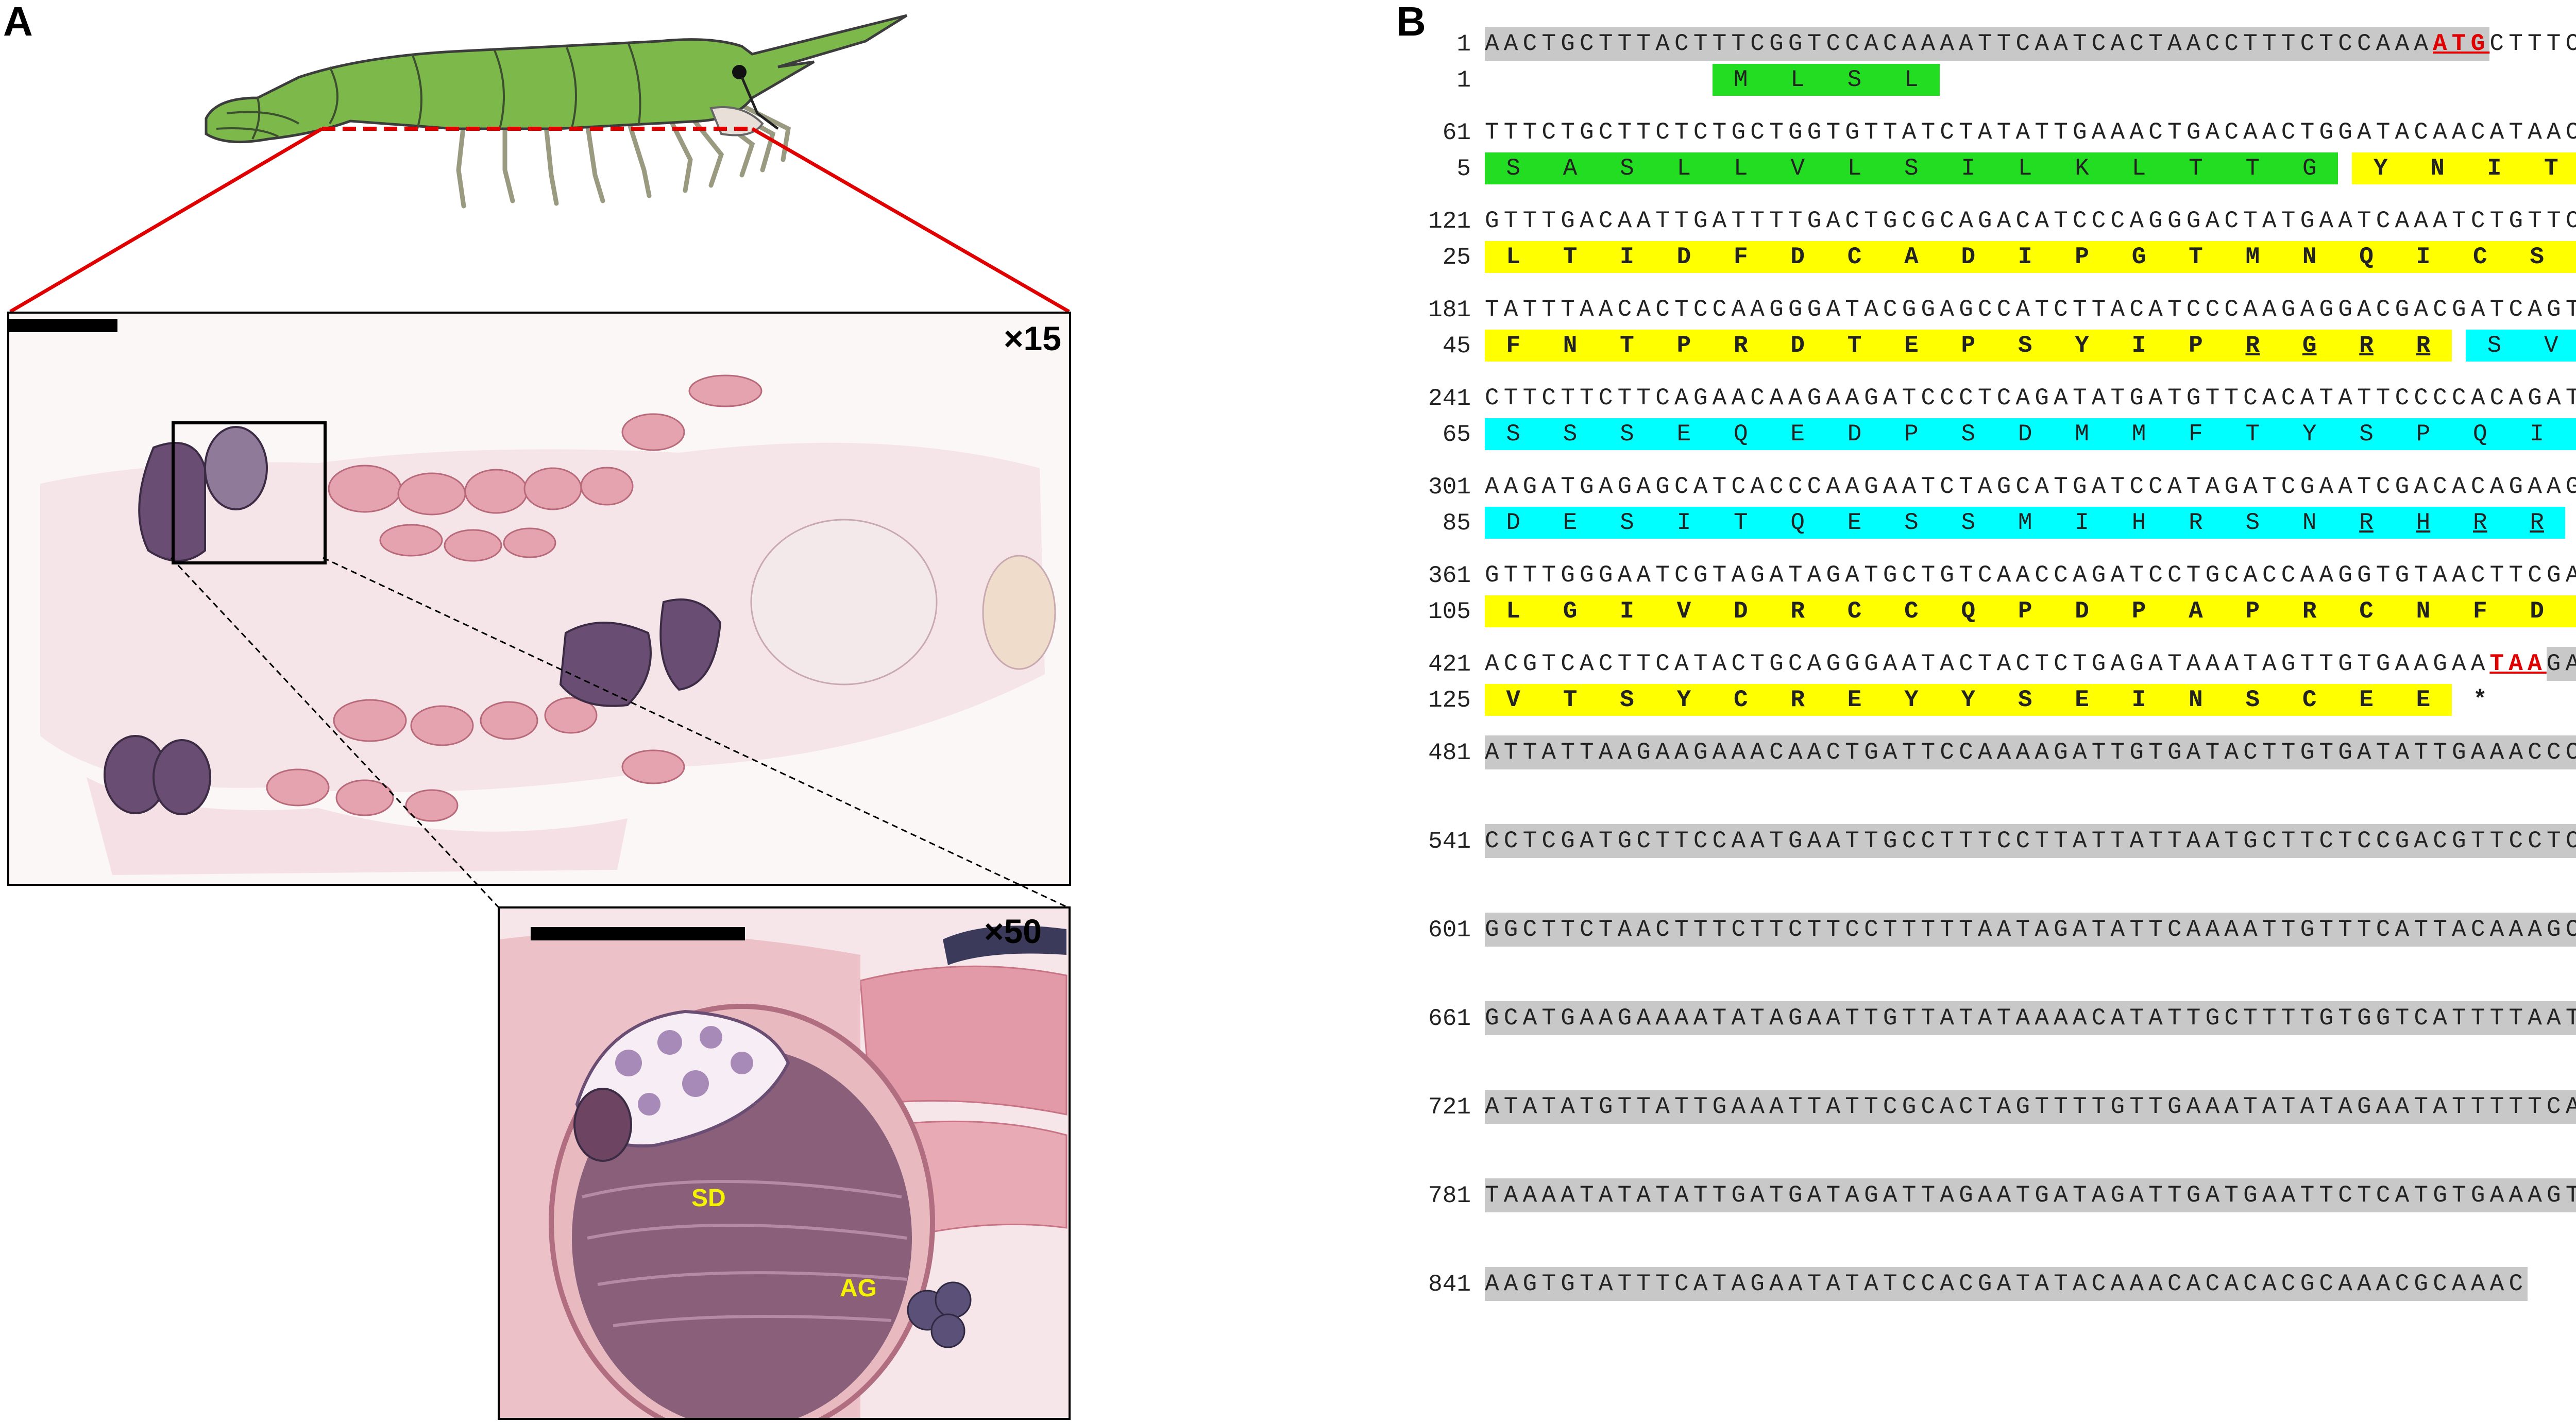 The image size is (2576, 1423). What do you see at coordinates (1032, 338) in the screenshot?
I see `magnification-x15: ×15` at bounding box center [1032, 338].